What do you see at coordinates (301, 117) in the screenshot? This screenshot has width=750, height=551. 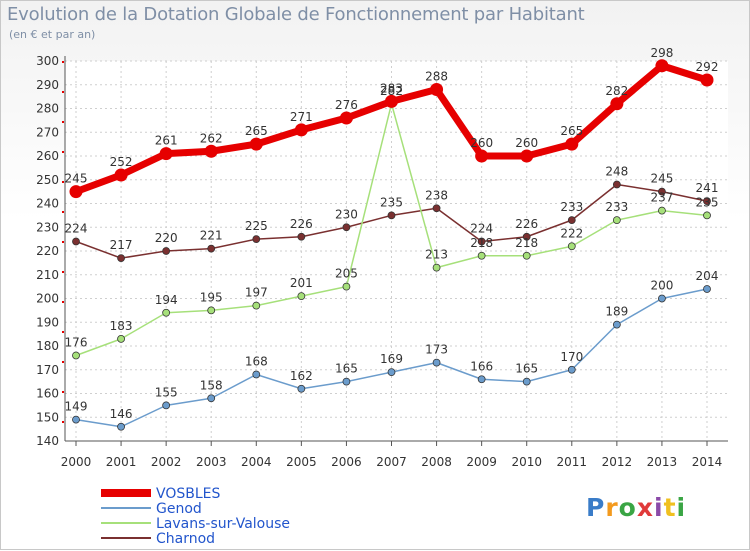 I see `data-label: 271` at bounding box center [301, 117].